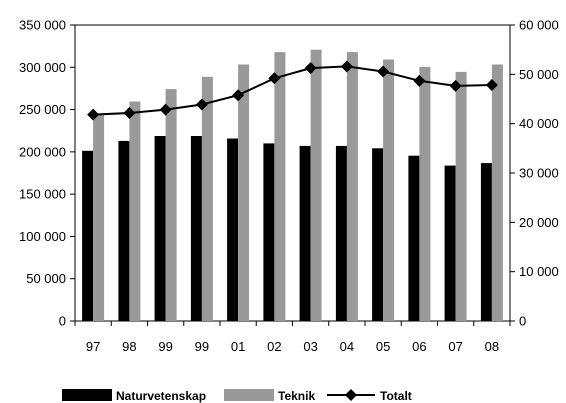  I want to click on legend: Naturvetenskap Teknik Totalt, so click(237, 396).